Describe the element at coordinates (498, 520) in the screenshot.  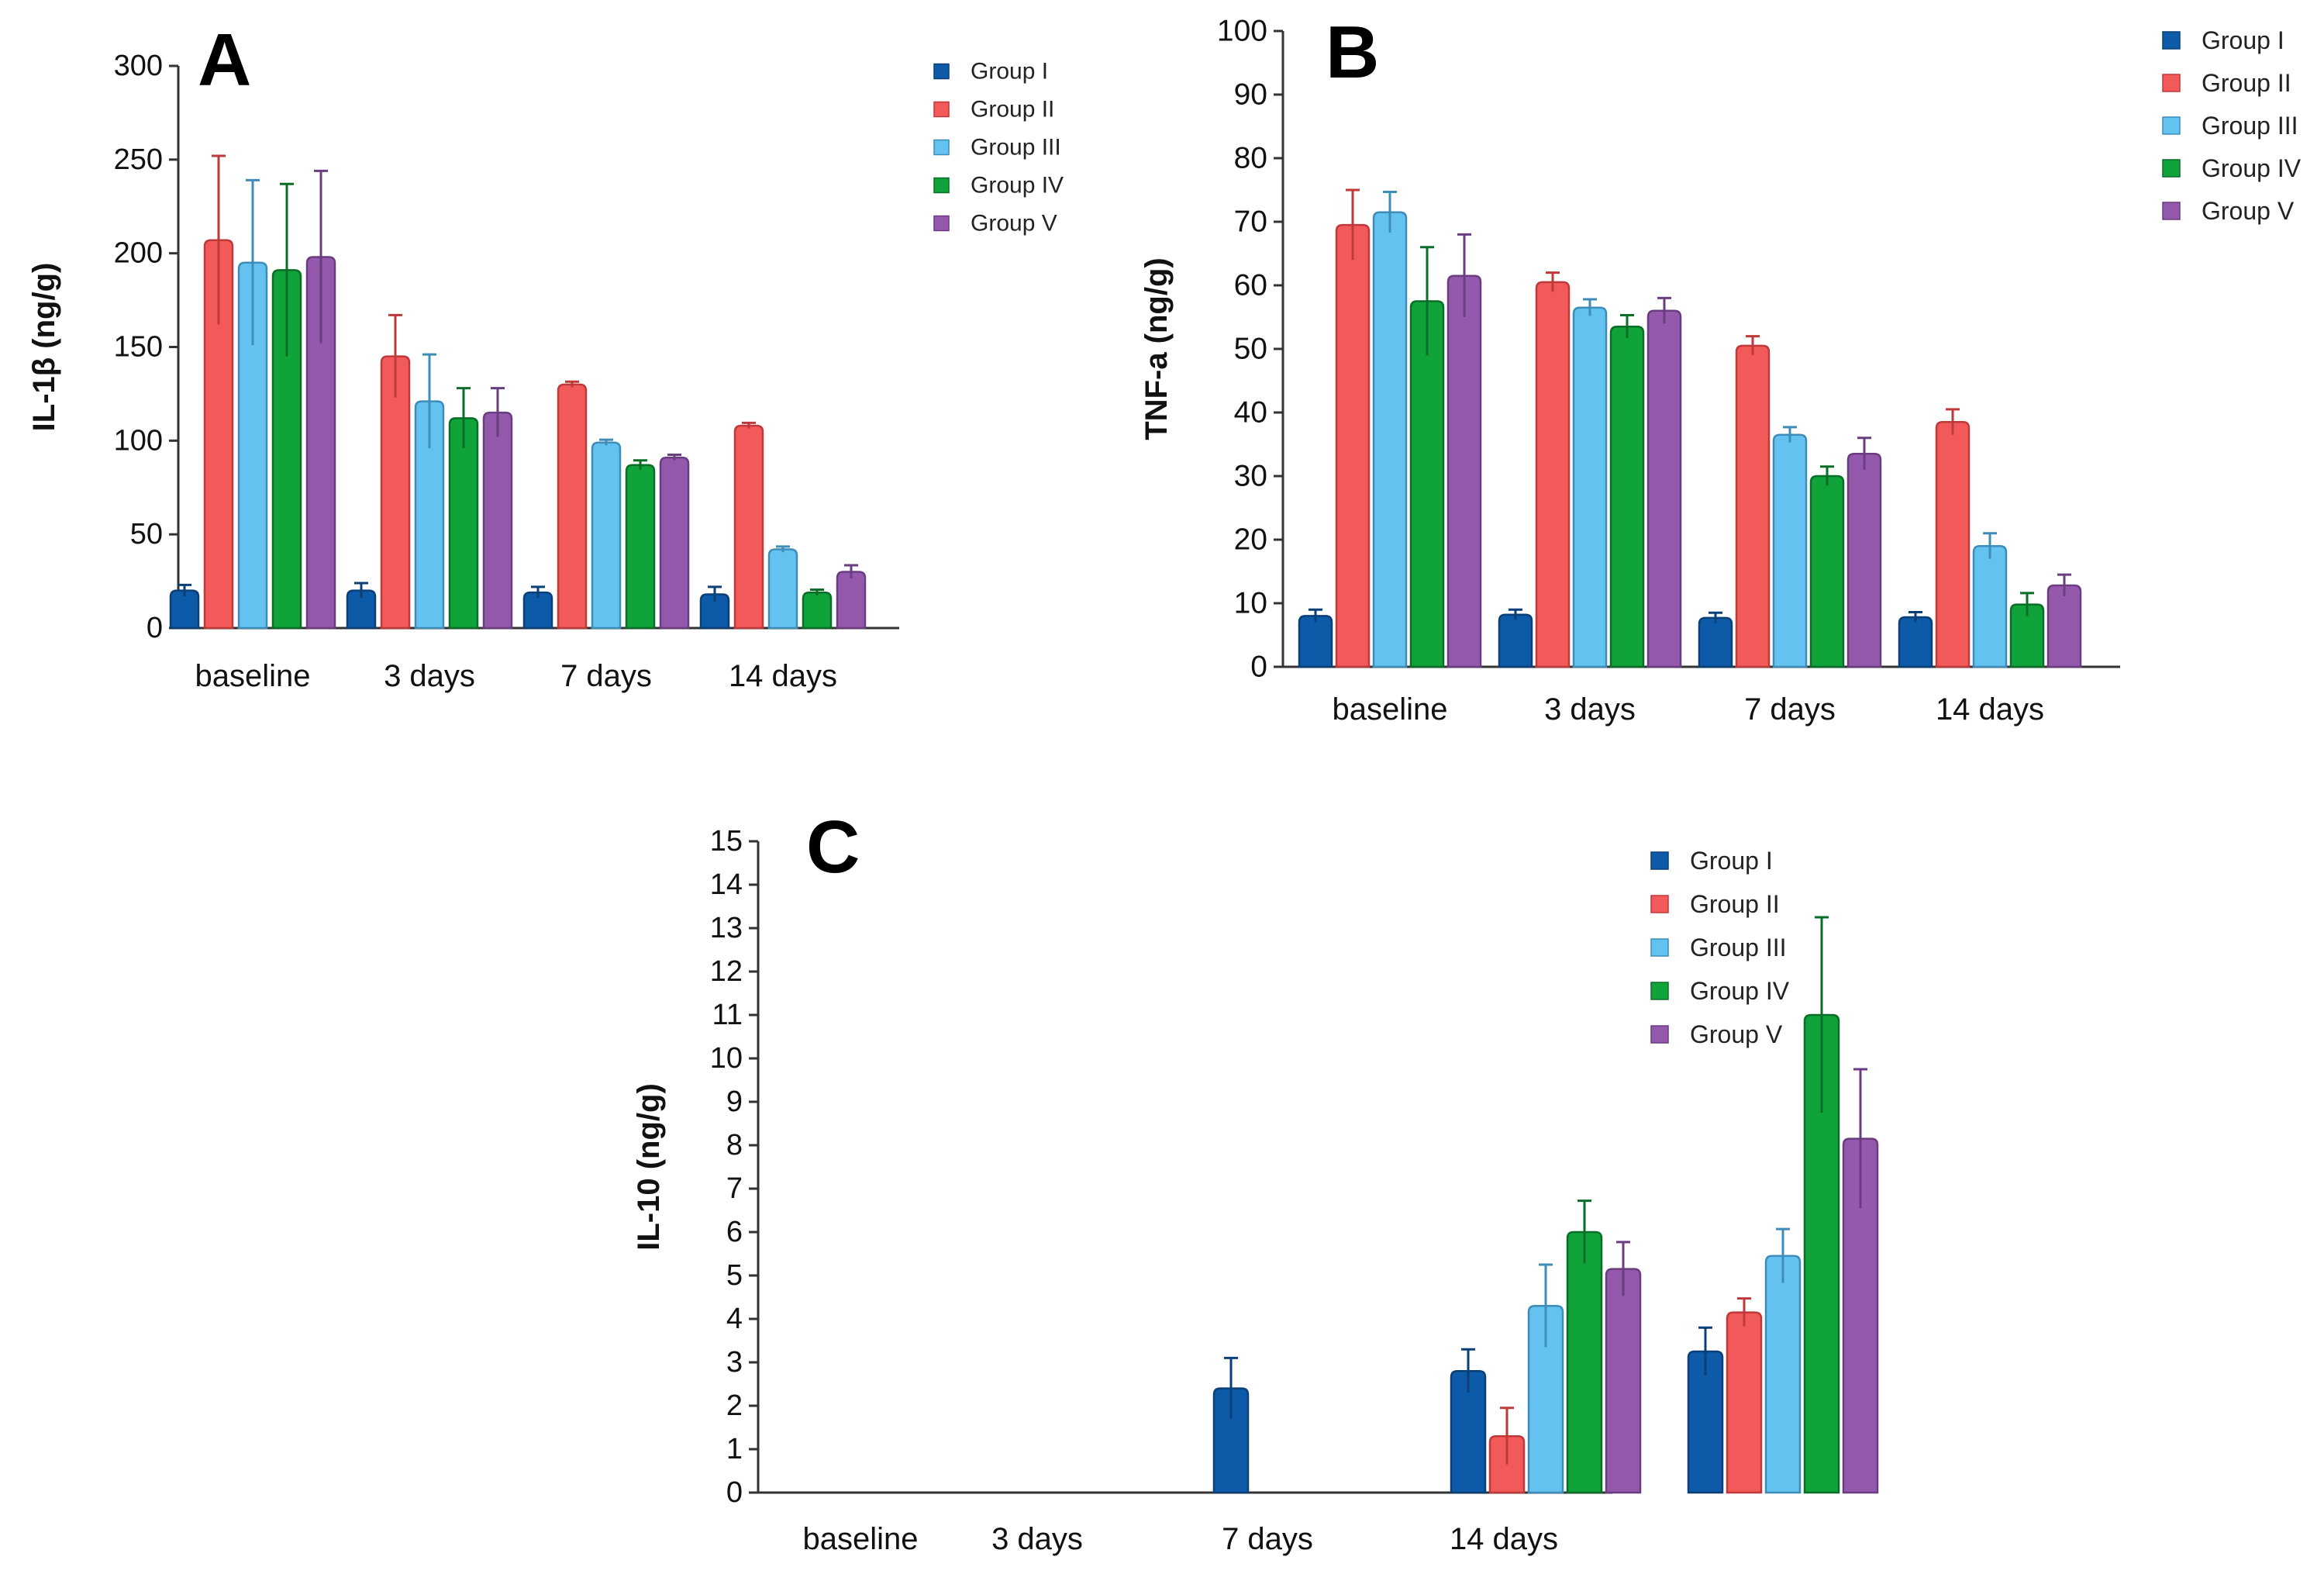
I see `panel-a-bar-group-v-3-days` at that location.